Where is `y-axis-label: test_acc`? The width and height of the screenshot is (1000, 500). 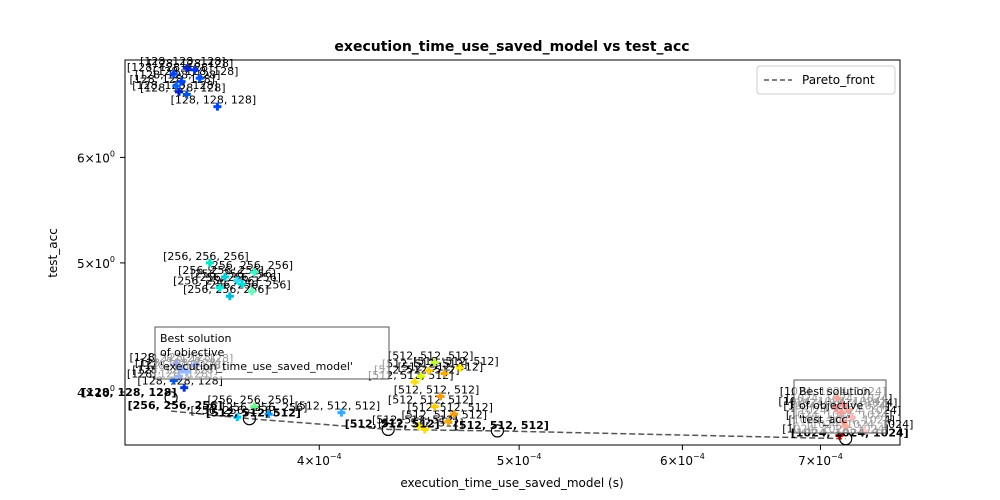 y-axis-label: test_acc is located at coordinates (53, 253).